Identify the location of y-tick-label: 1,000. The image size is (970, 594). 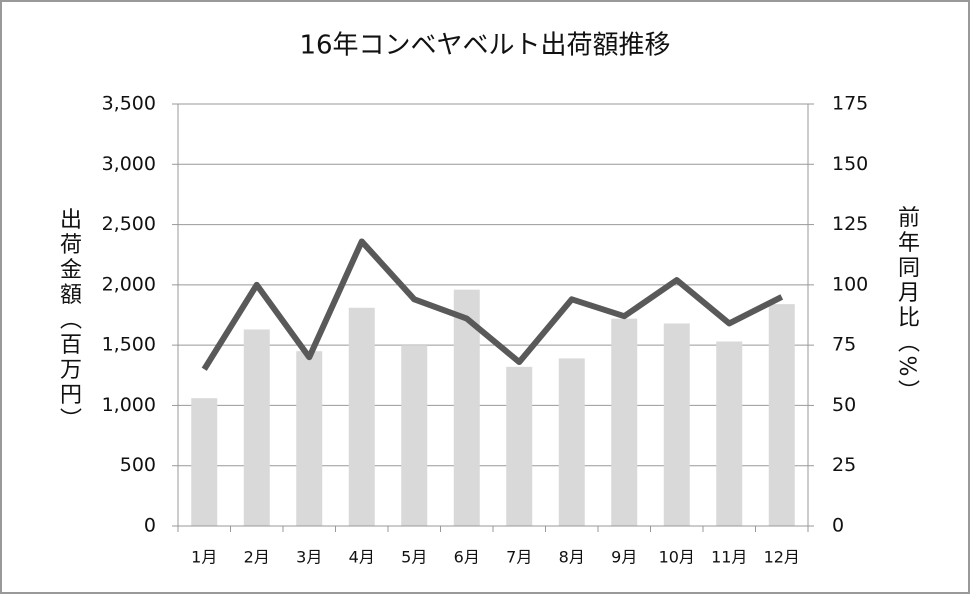
(129, 405).